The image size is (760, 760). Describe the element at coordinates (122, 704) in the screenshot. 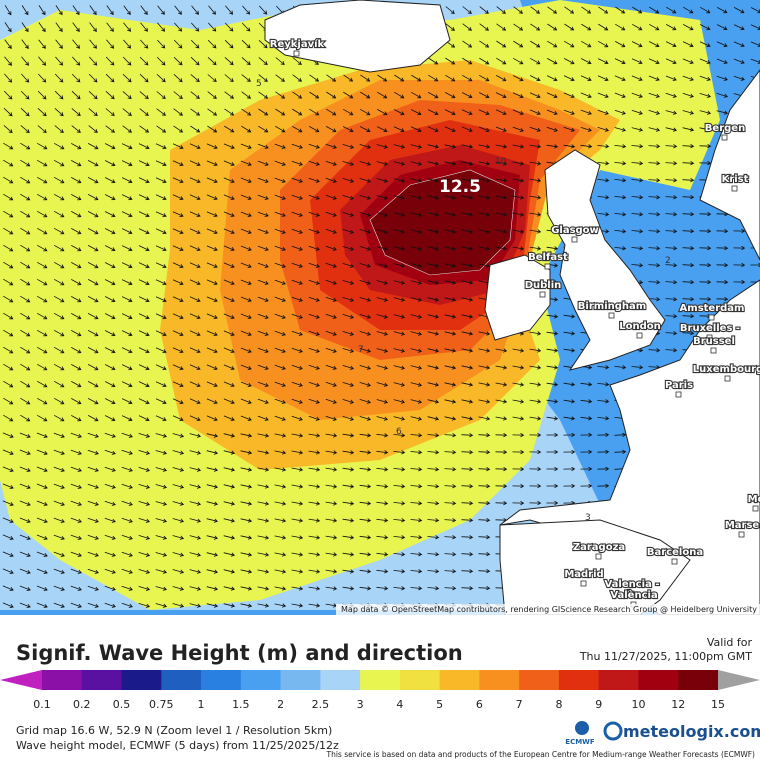

I see `scale-label: 0.5` at that location.